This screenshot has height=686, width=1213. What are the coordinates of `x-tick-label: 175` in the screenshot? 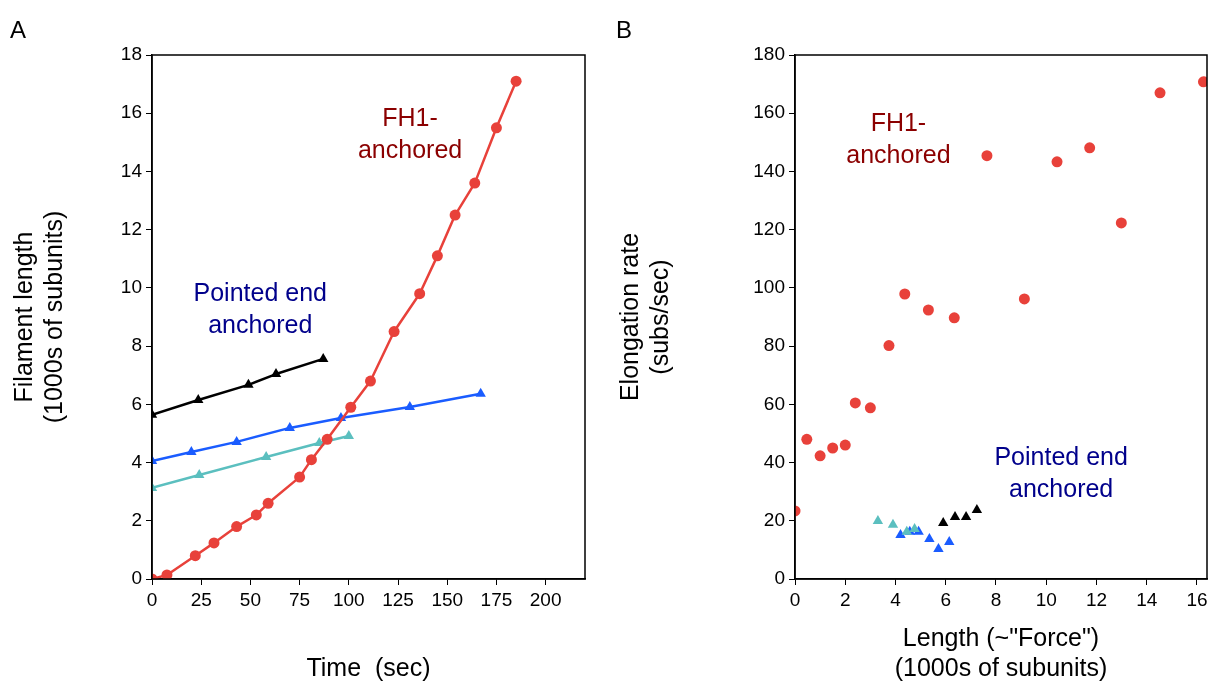 It's located at (496, 599).